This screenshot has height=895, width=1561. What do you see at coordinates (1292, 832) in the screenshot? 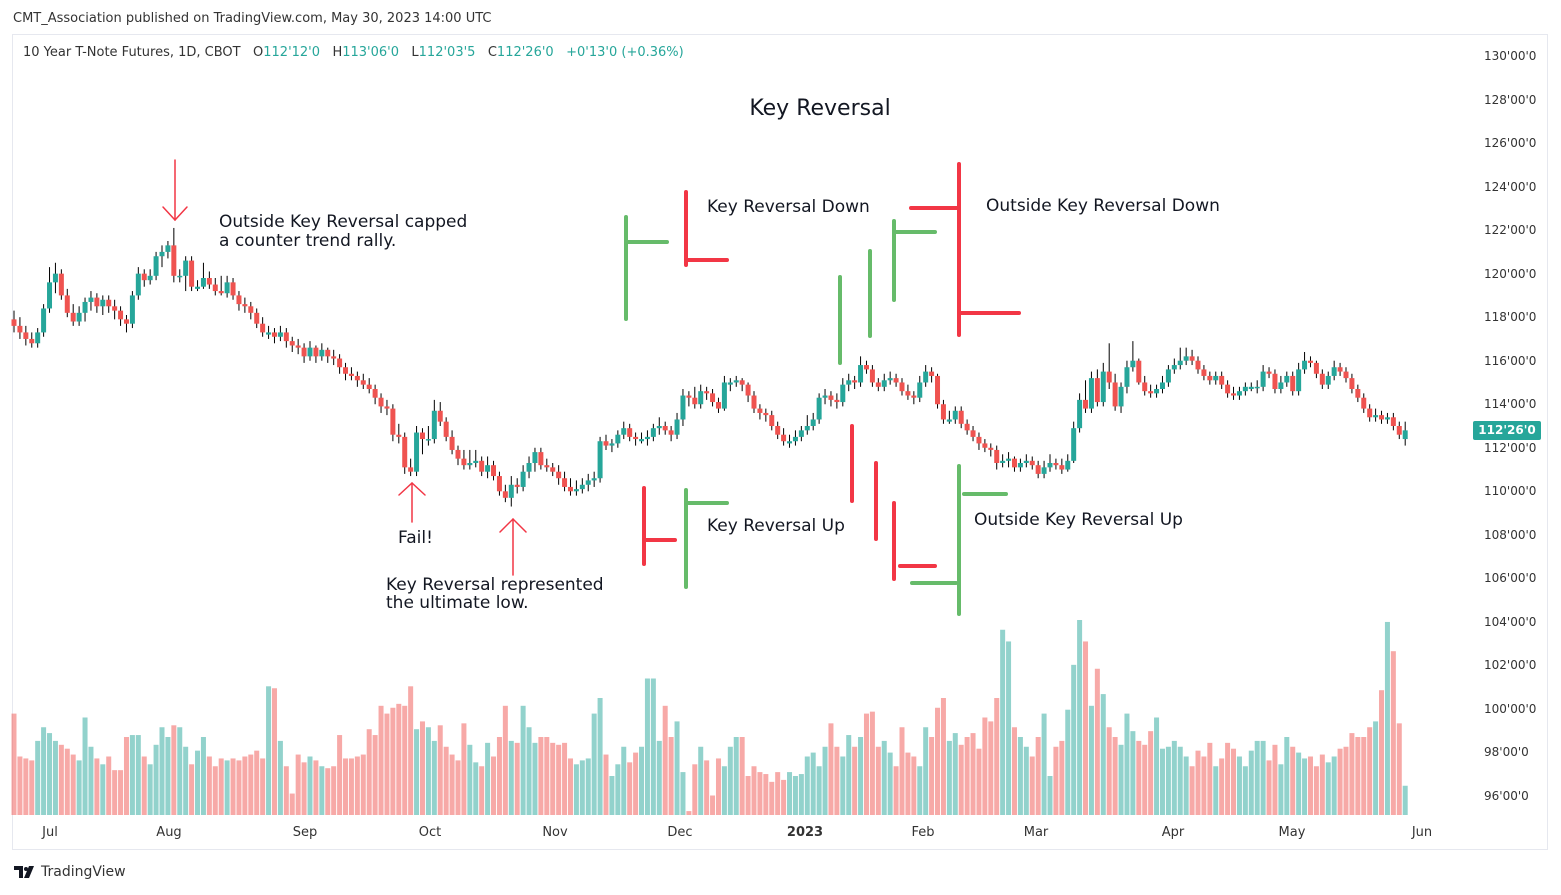
I see `x-tick-label: May` at bounding box center [1292, 832].